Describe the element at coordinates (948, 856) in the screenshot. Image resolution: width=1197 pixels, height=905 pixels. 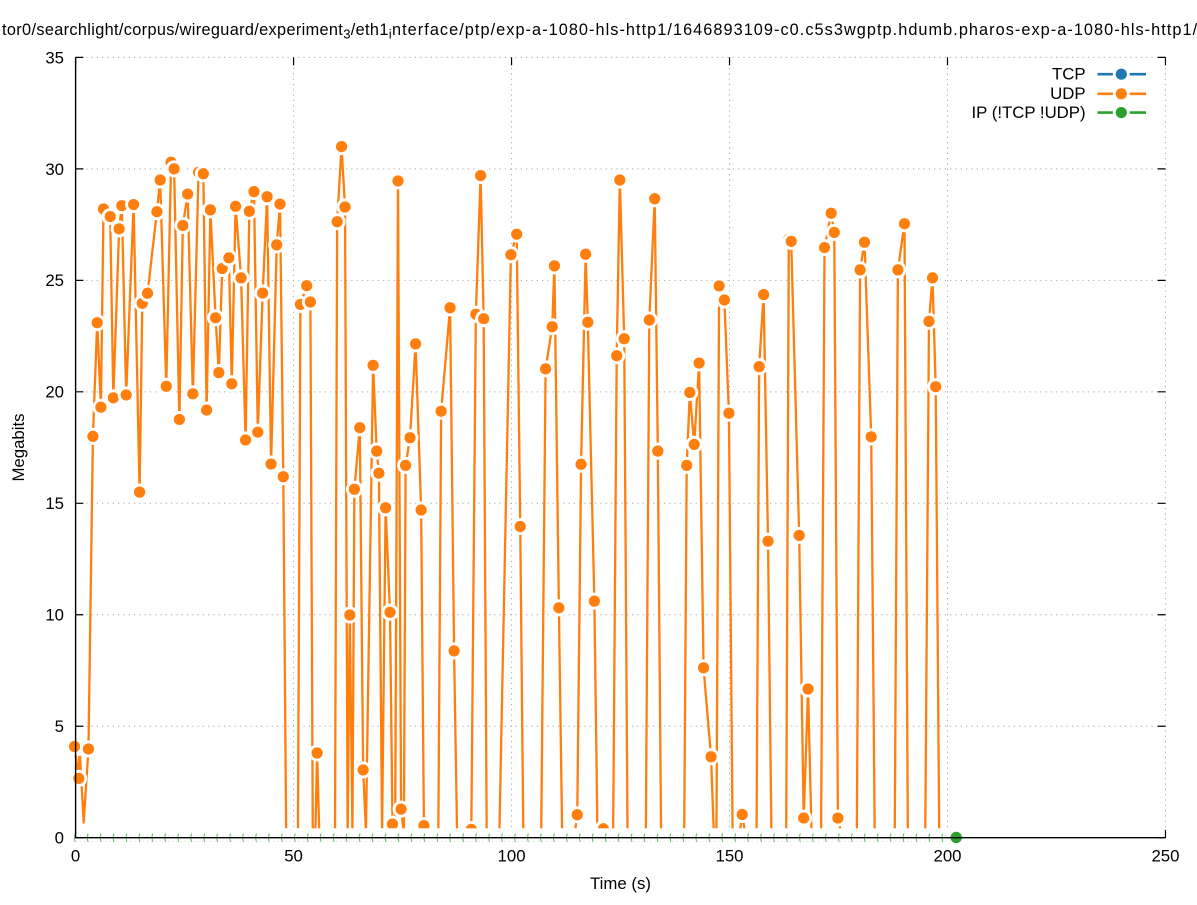
I see `svg-text: 200` at that location.